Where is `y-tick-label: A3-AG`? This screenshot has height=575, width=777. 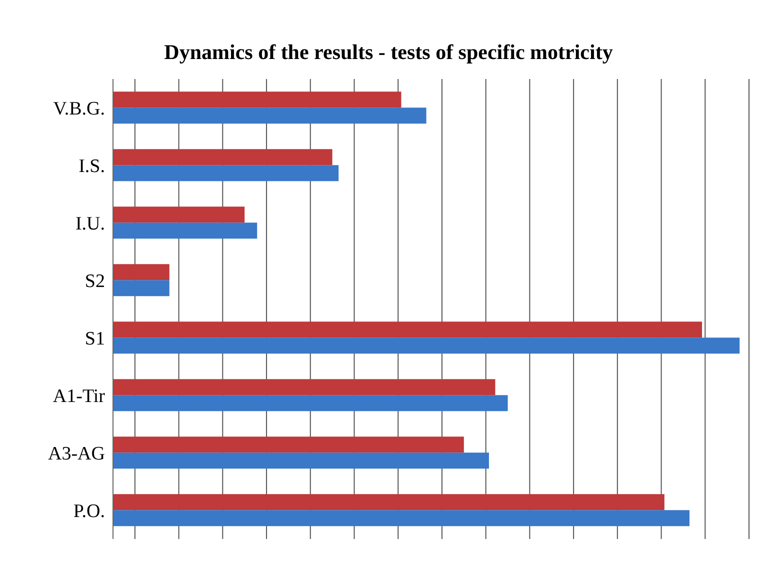
y-tick-label: A3-AG is located at coordinates (77, 453).